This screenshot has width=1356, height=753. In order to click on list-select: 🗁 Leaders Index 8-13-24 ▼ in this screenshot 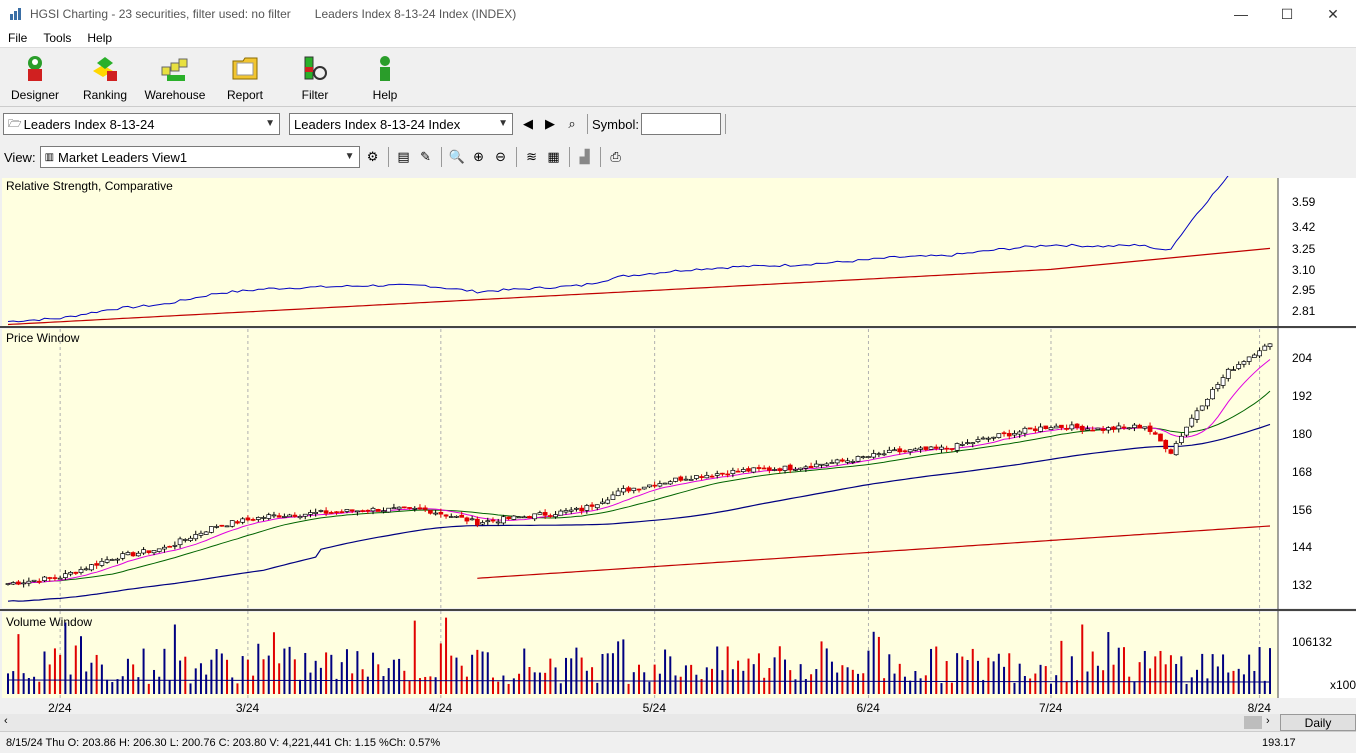, I will do `click(141, 124)`.